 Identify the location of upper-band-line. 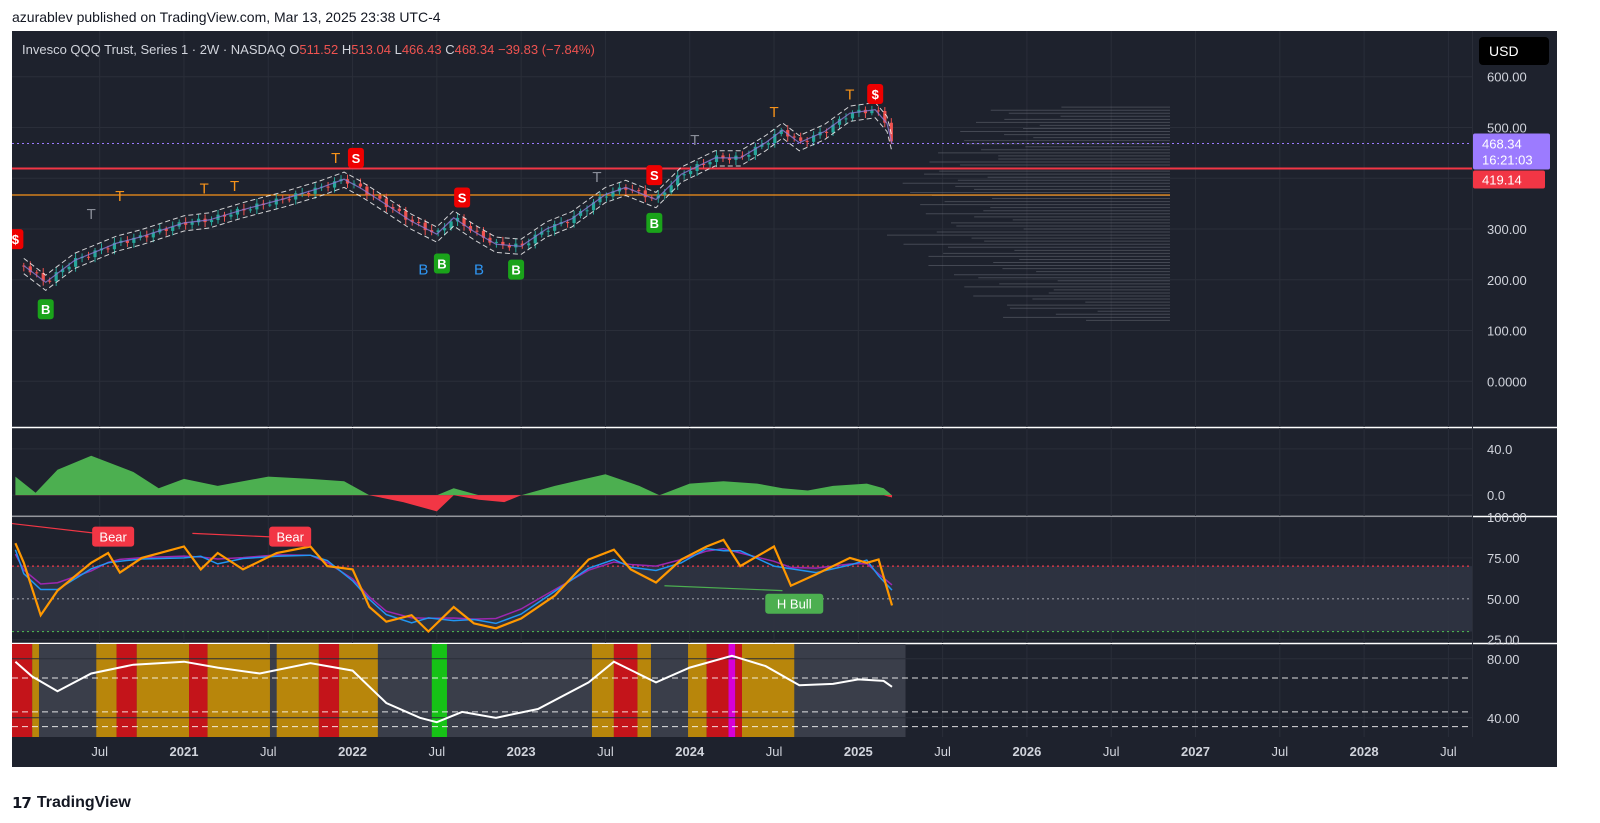
(458, 189).